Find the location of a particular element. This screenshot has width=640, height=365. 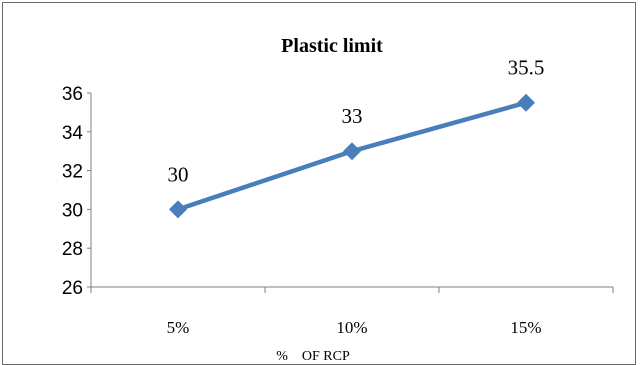

data-label: 30 is located at coordinates (178, 174).